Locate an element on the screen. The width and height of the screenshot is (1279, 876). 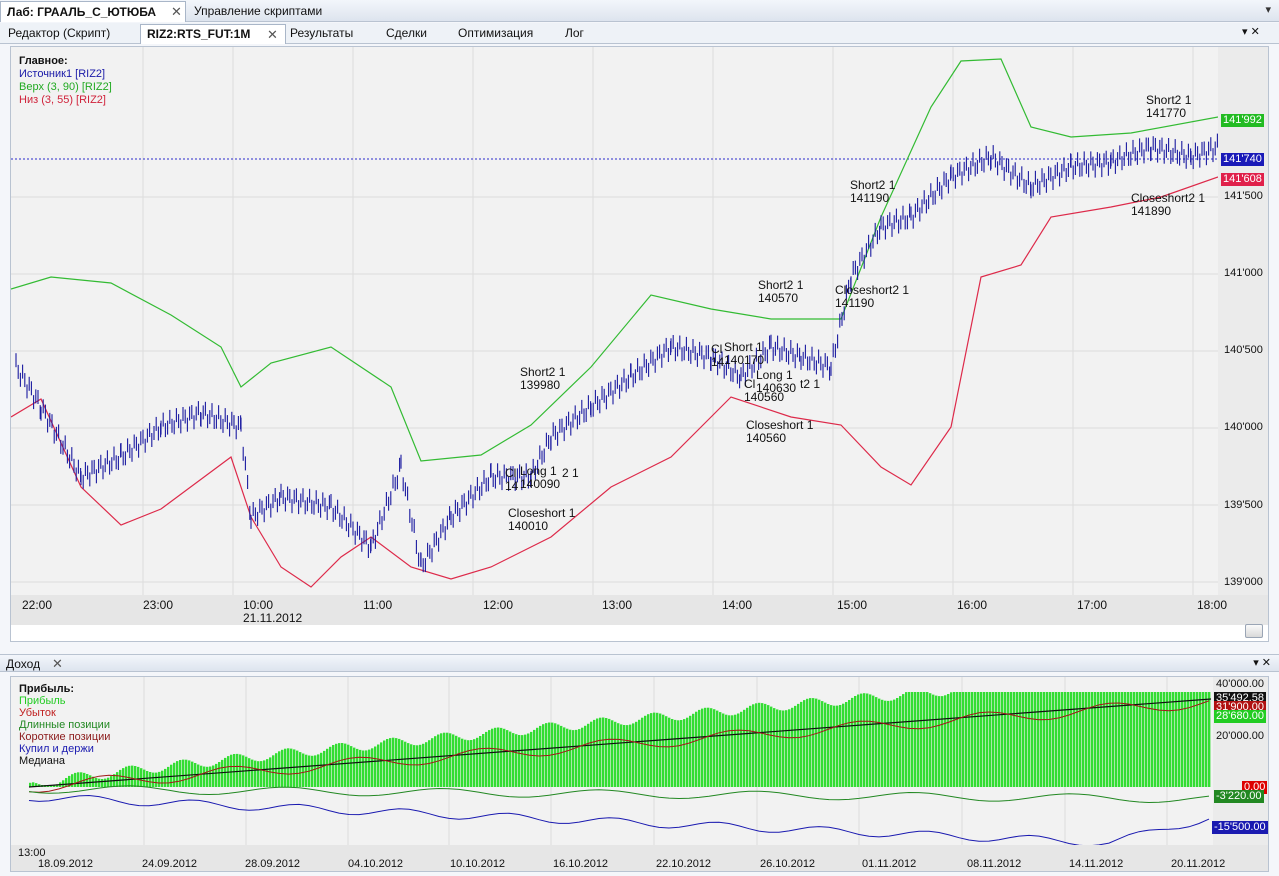
chart-scroll-thumb is located at coordinates (1254, 631).